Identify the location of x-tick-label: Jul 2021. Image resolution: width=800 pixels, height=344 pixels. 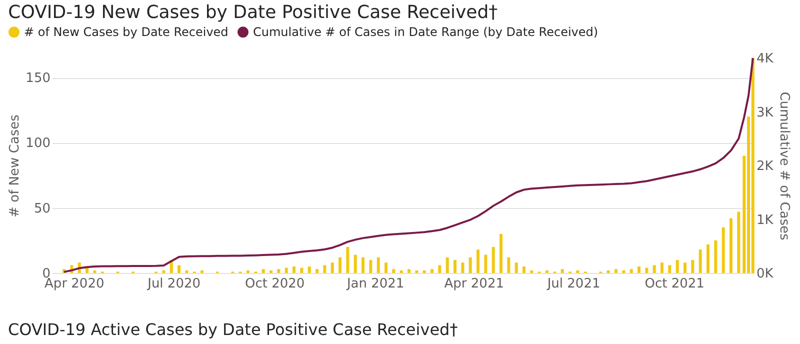
(573, 284).